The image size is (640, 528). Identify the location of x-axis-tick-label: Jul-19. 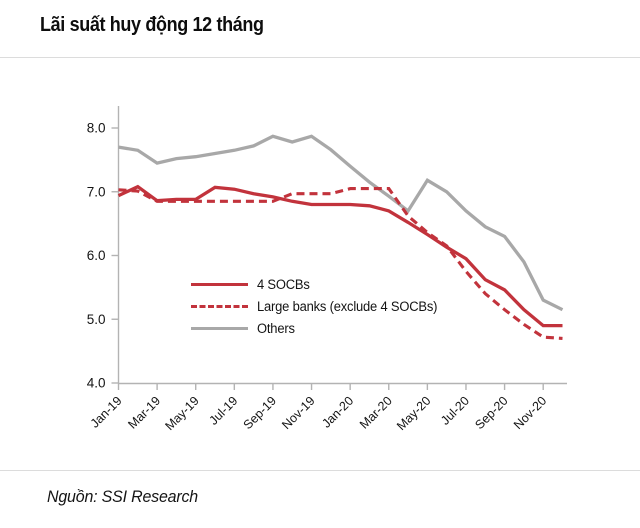
(223, 411).